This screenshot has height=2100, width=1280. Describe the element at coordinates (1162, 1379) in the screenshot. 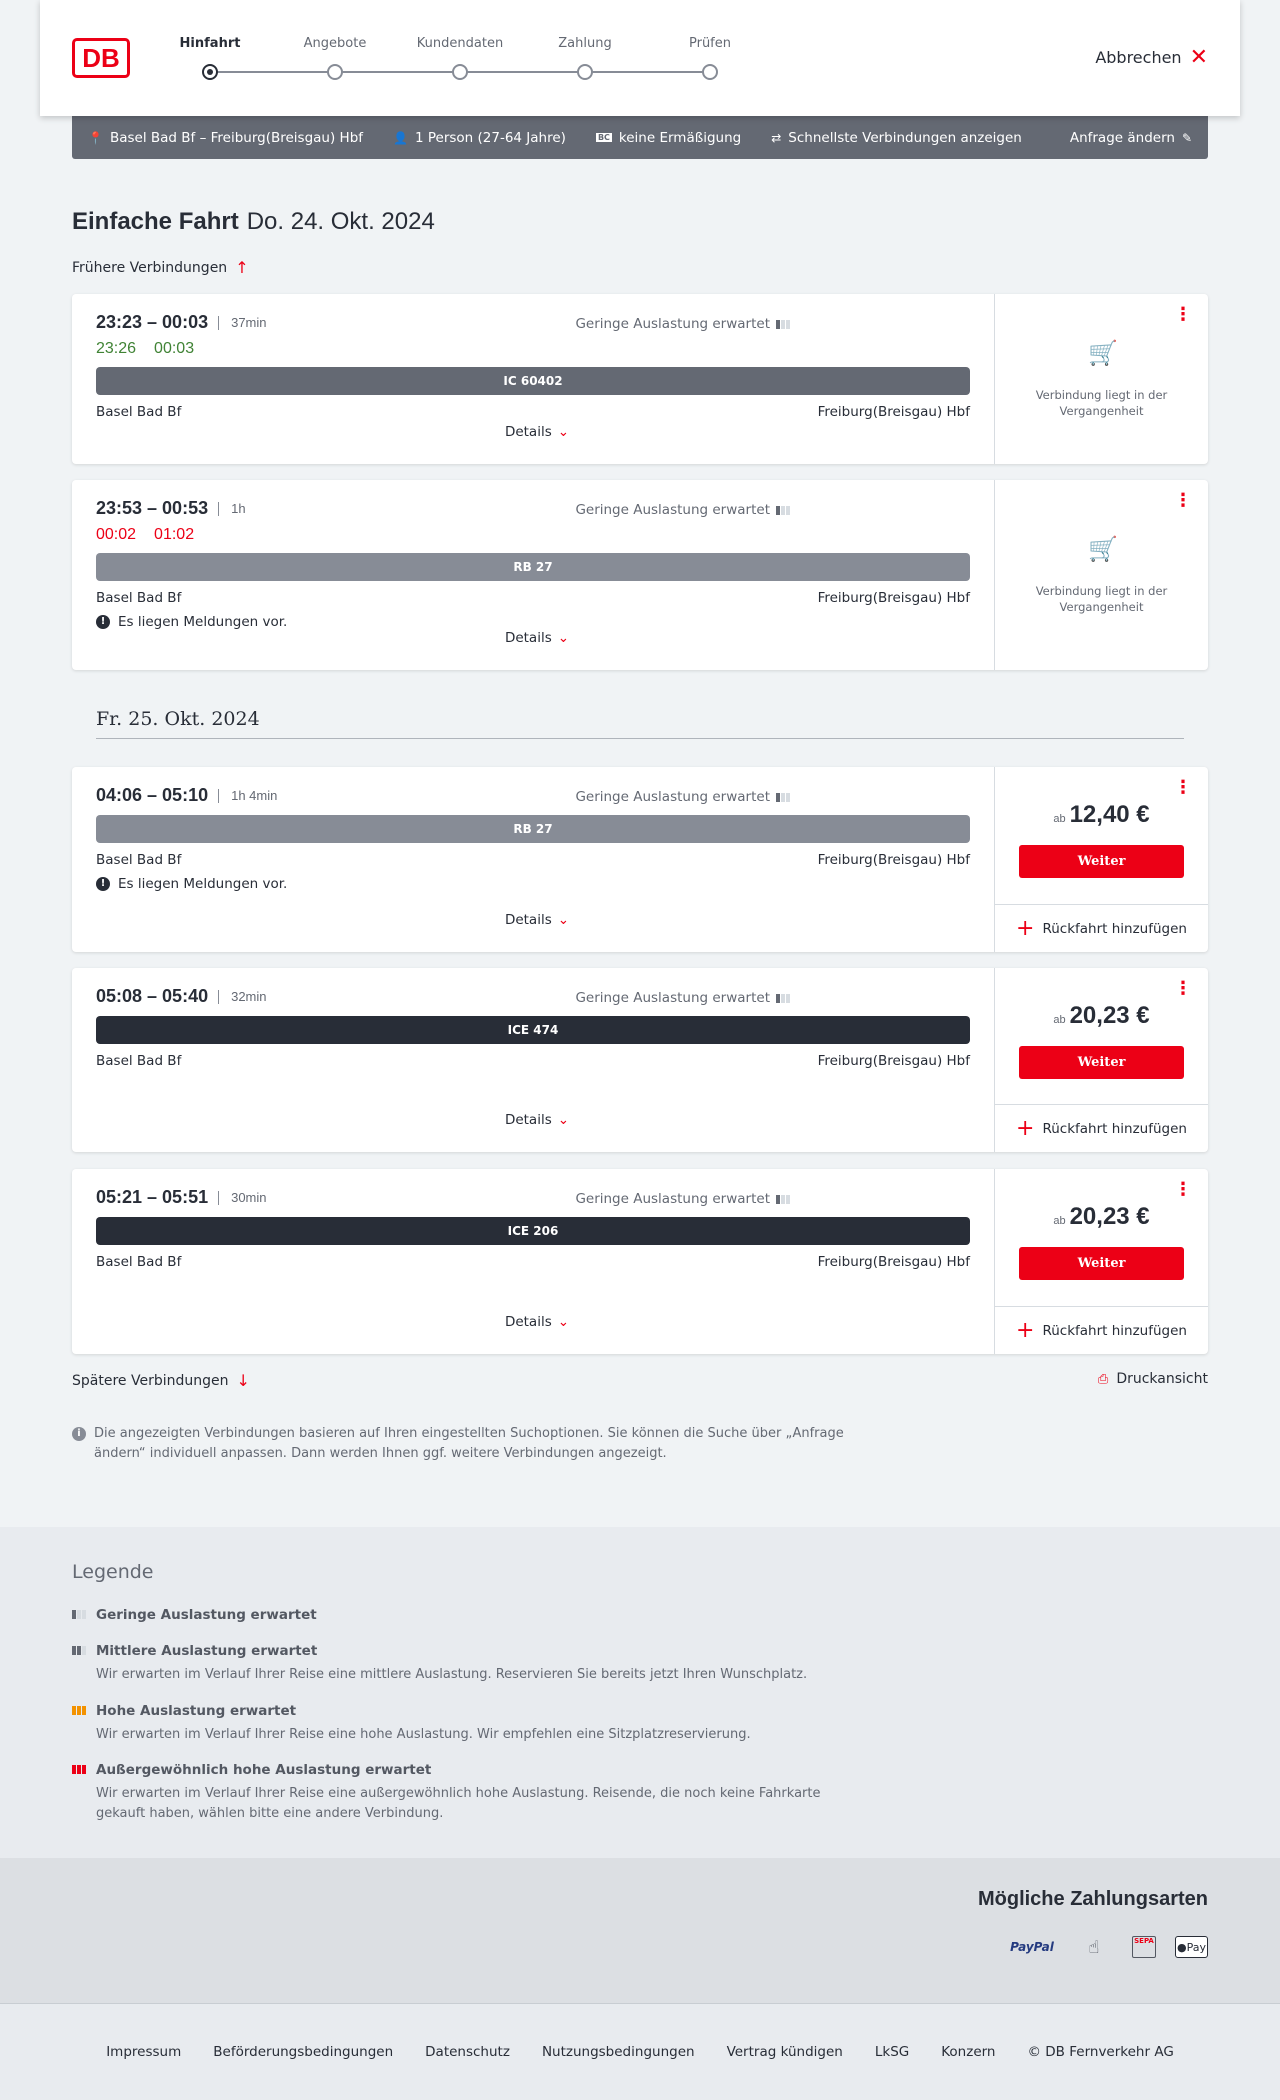

I see `print-label: Druckansicht` at that location.